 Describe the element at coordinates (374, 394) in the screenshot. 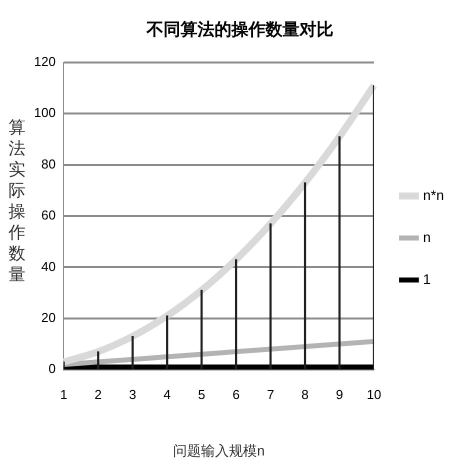

I see `x-tick-label: 10` at that location.